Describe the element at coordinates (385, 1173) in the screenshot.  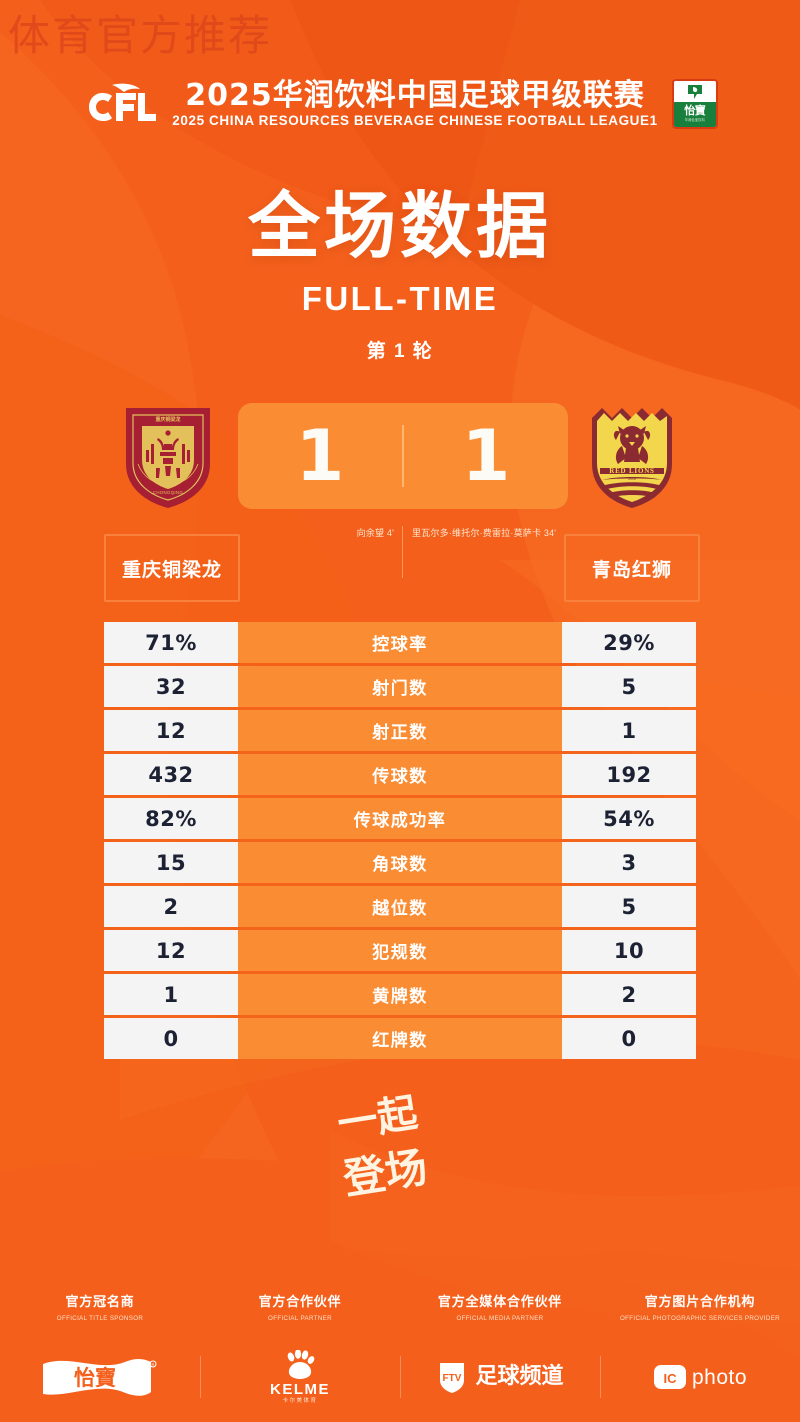
I see `slogan-line-2: 登场` at that location.